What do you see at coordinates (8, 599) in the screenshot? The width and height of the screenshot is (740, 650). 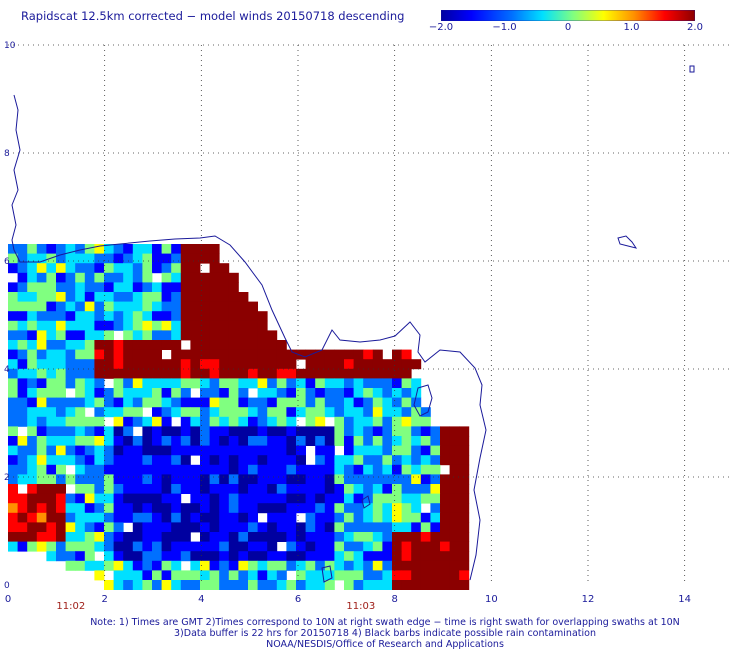 I see `x-tick-label: 0` at bounding box center [8, 599].